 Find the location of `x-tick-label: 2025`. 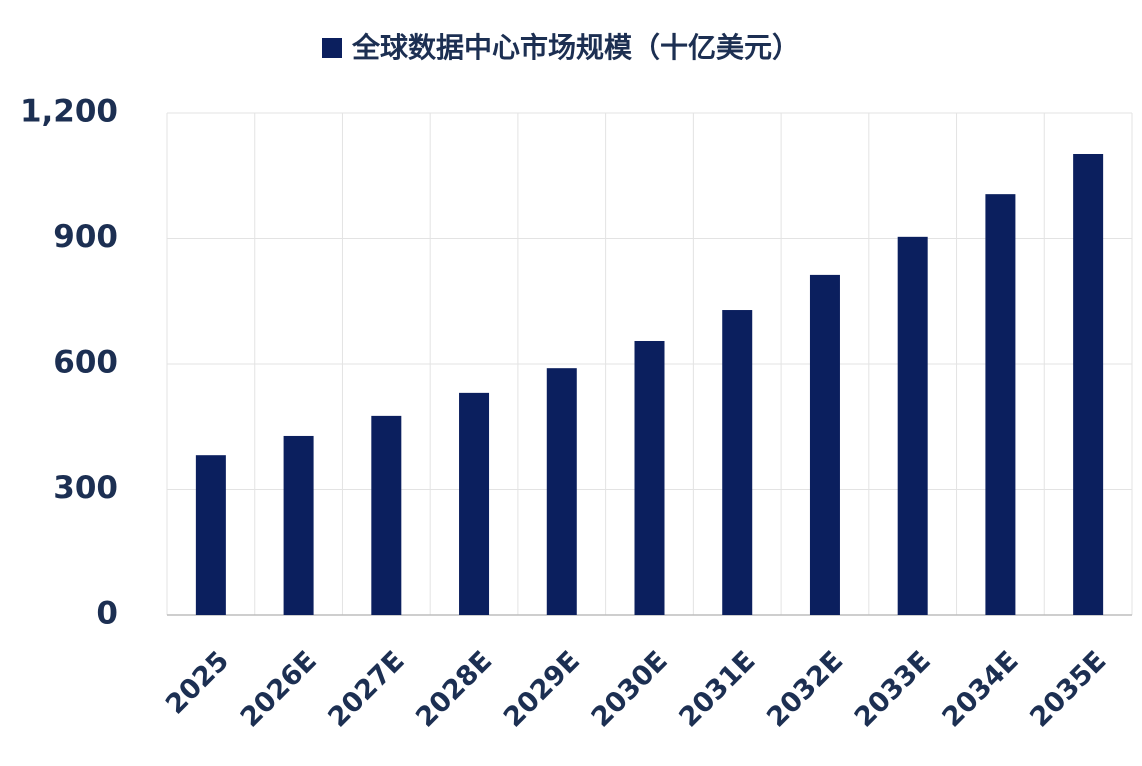

x-tick-label: 2025 is located at coordinates (197, 682).